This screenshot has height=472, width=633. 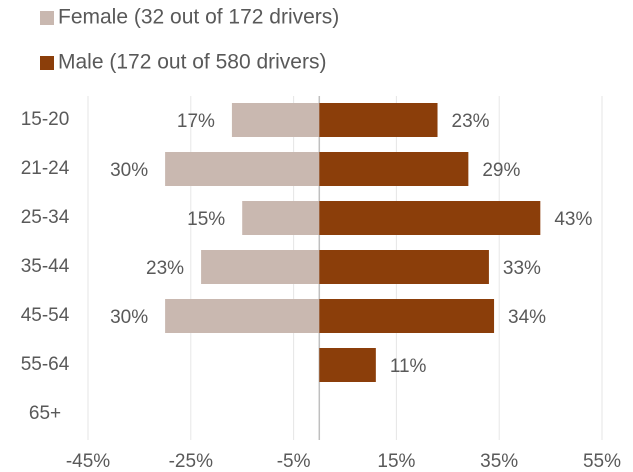 I want to click on legend-label: Female (32 out of 172 drivers), so click(x=198, y=17).